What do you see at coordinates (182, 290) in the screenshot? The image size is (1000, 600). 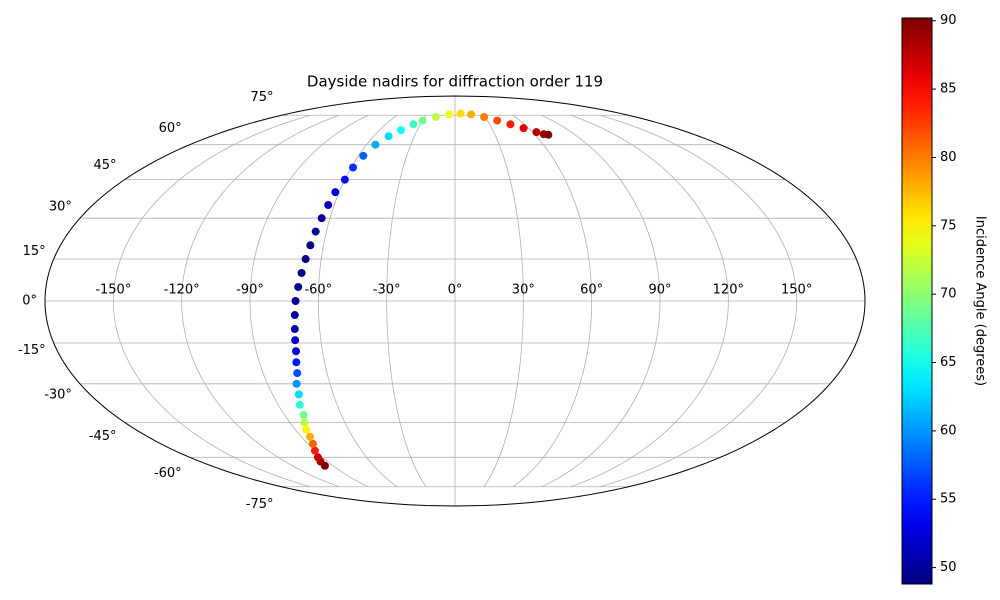 I see `x-tick-label: -120°` at bounding box center [182, 290].